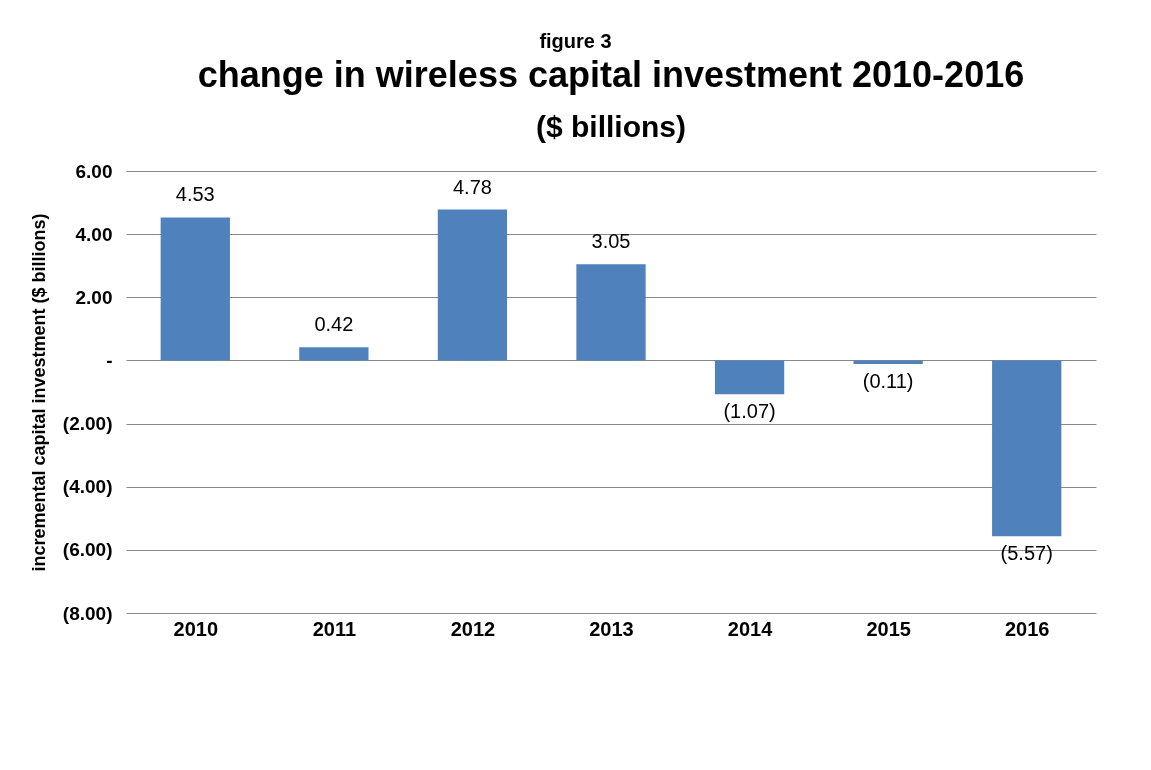 Image resolution: width=1151 pixels, height=770 pixels. Describe the element at coordinates (888, 380) in the screenshot. I see `data-label: (0.11)` at that location.